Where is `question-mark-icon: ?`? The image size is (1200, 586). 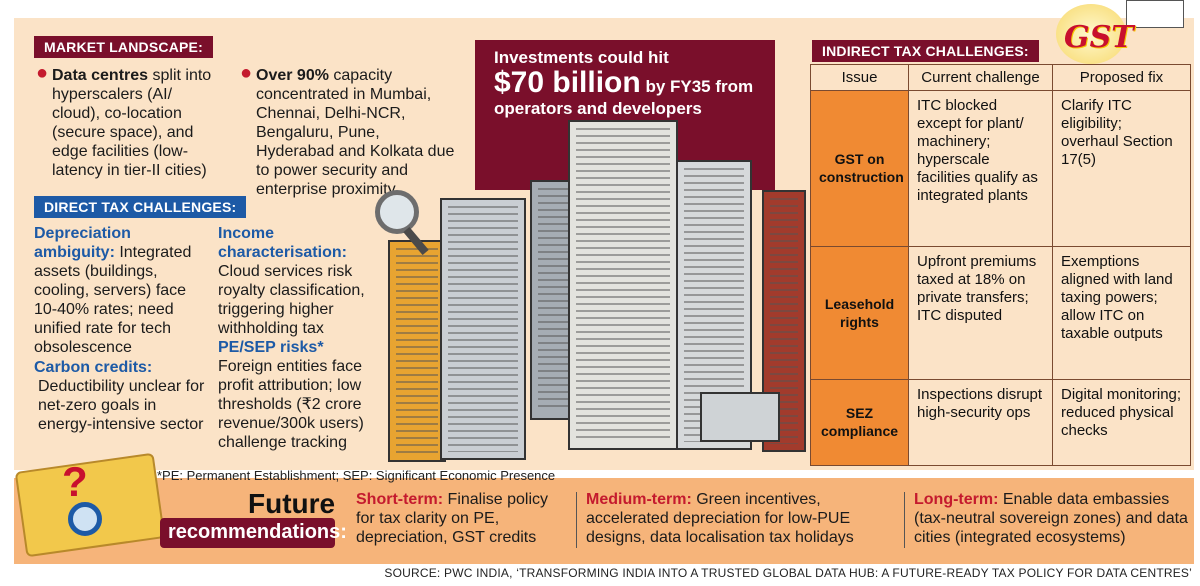 question-mark-icon: ? is located at coordinates (75, 481).